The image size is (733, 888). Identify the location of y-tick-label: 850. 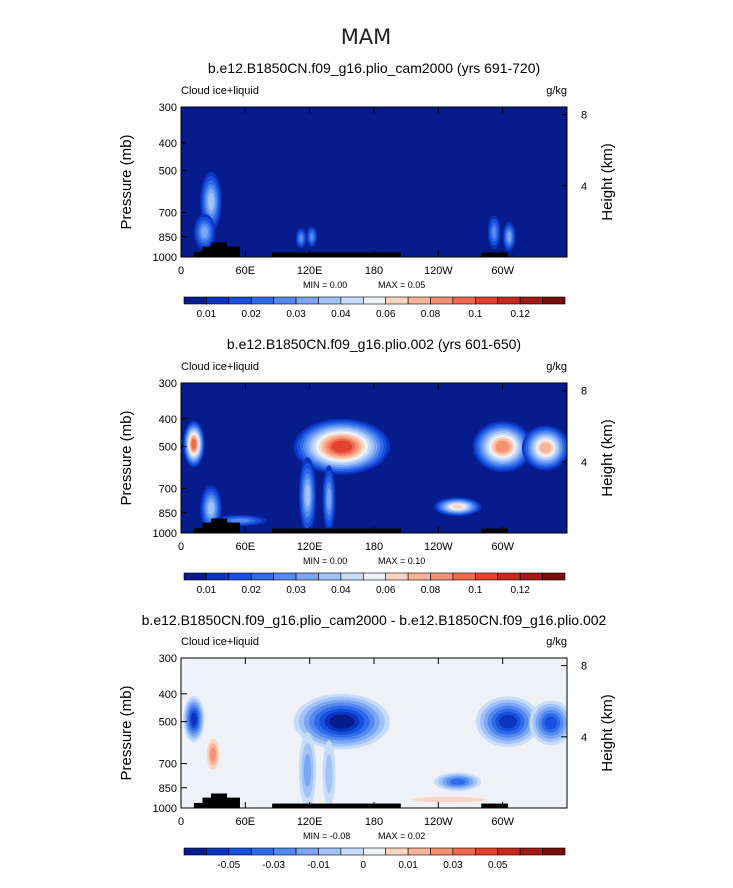
(168, 789).